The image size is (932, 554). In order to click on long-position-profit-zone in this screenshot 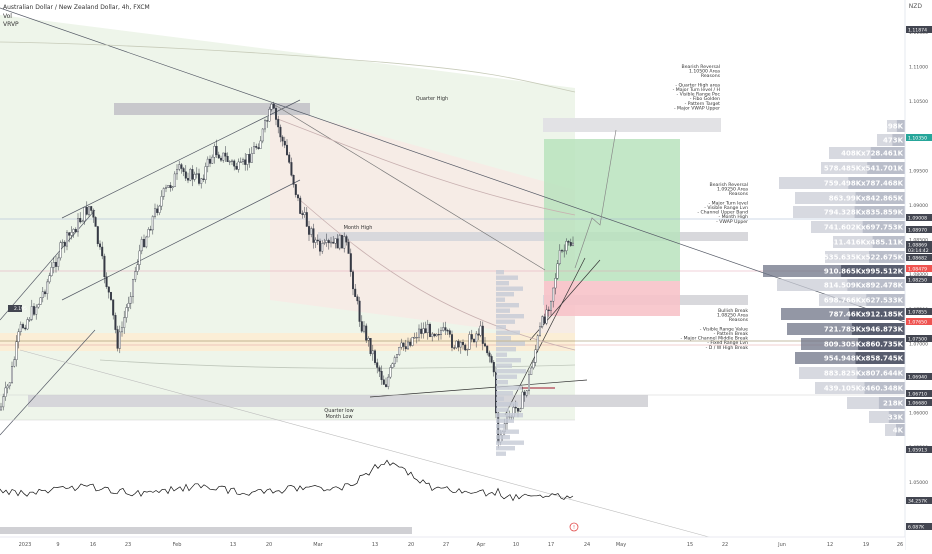, I will do `click(612, 210)`.